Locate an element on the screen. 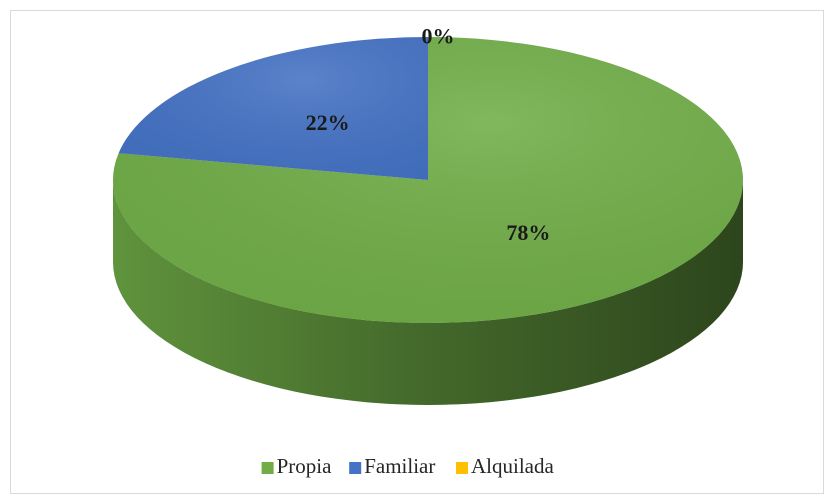  data-label: 0% is located at coordinates (438, 35).